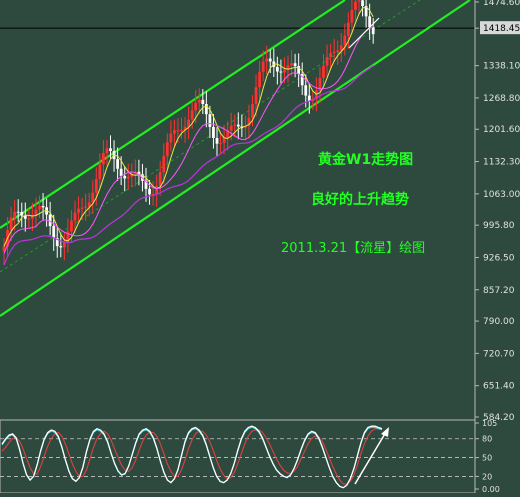 Image resolution: width=520 pixels, height=497 pixels. Describe the element at coordinates (501, 4) in the screenshot. I see `price-tick-label: 1474.60` at that location.